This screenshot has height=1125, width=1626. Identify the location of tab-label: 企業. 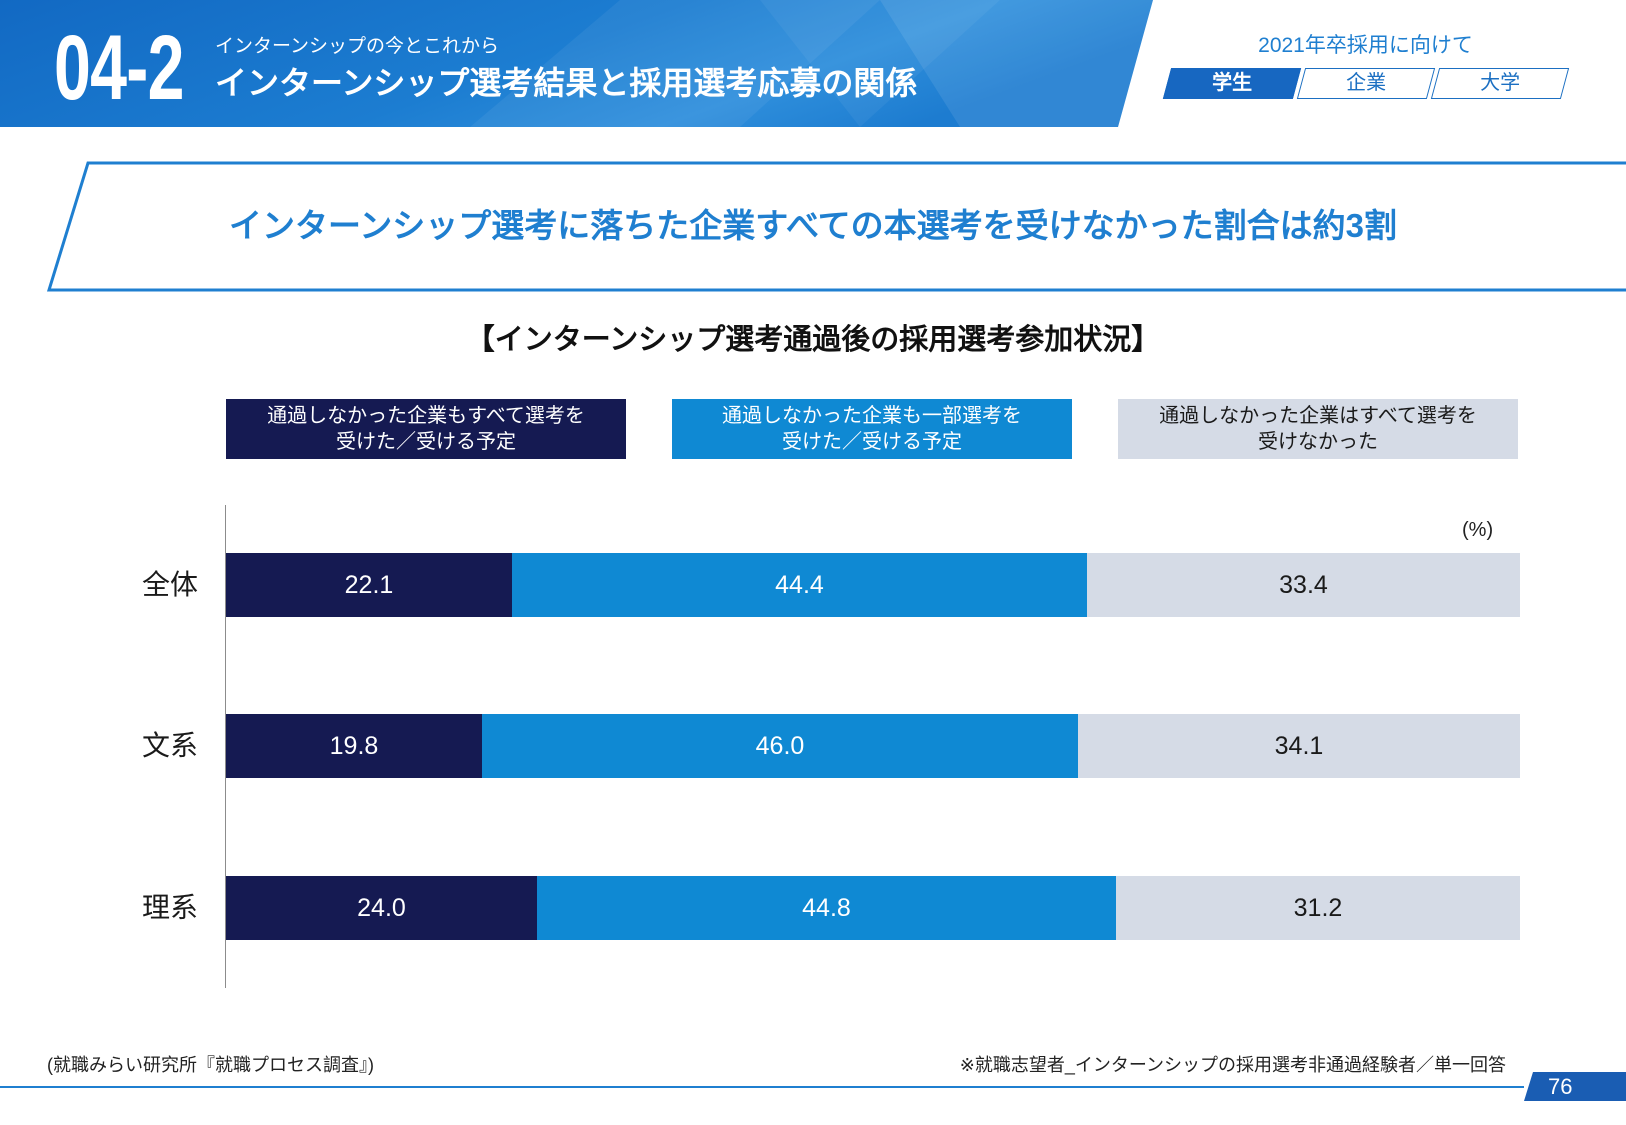
(1366, 83).